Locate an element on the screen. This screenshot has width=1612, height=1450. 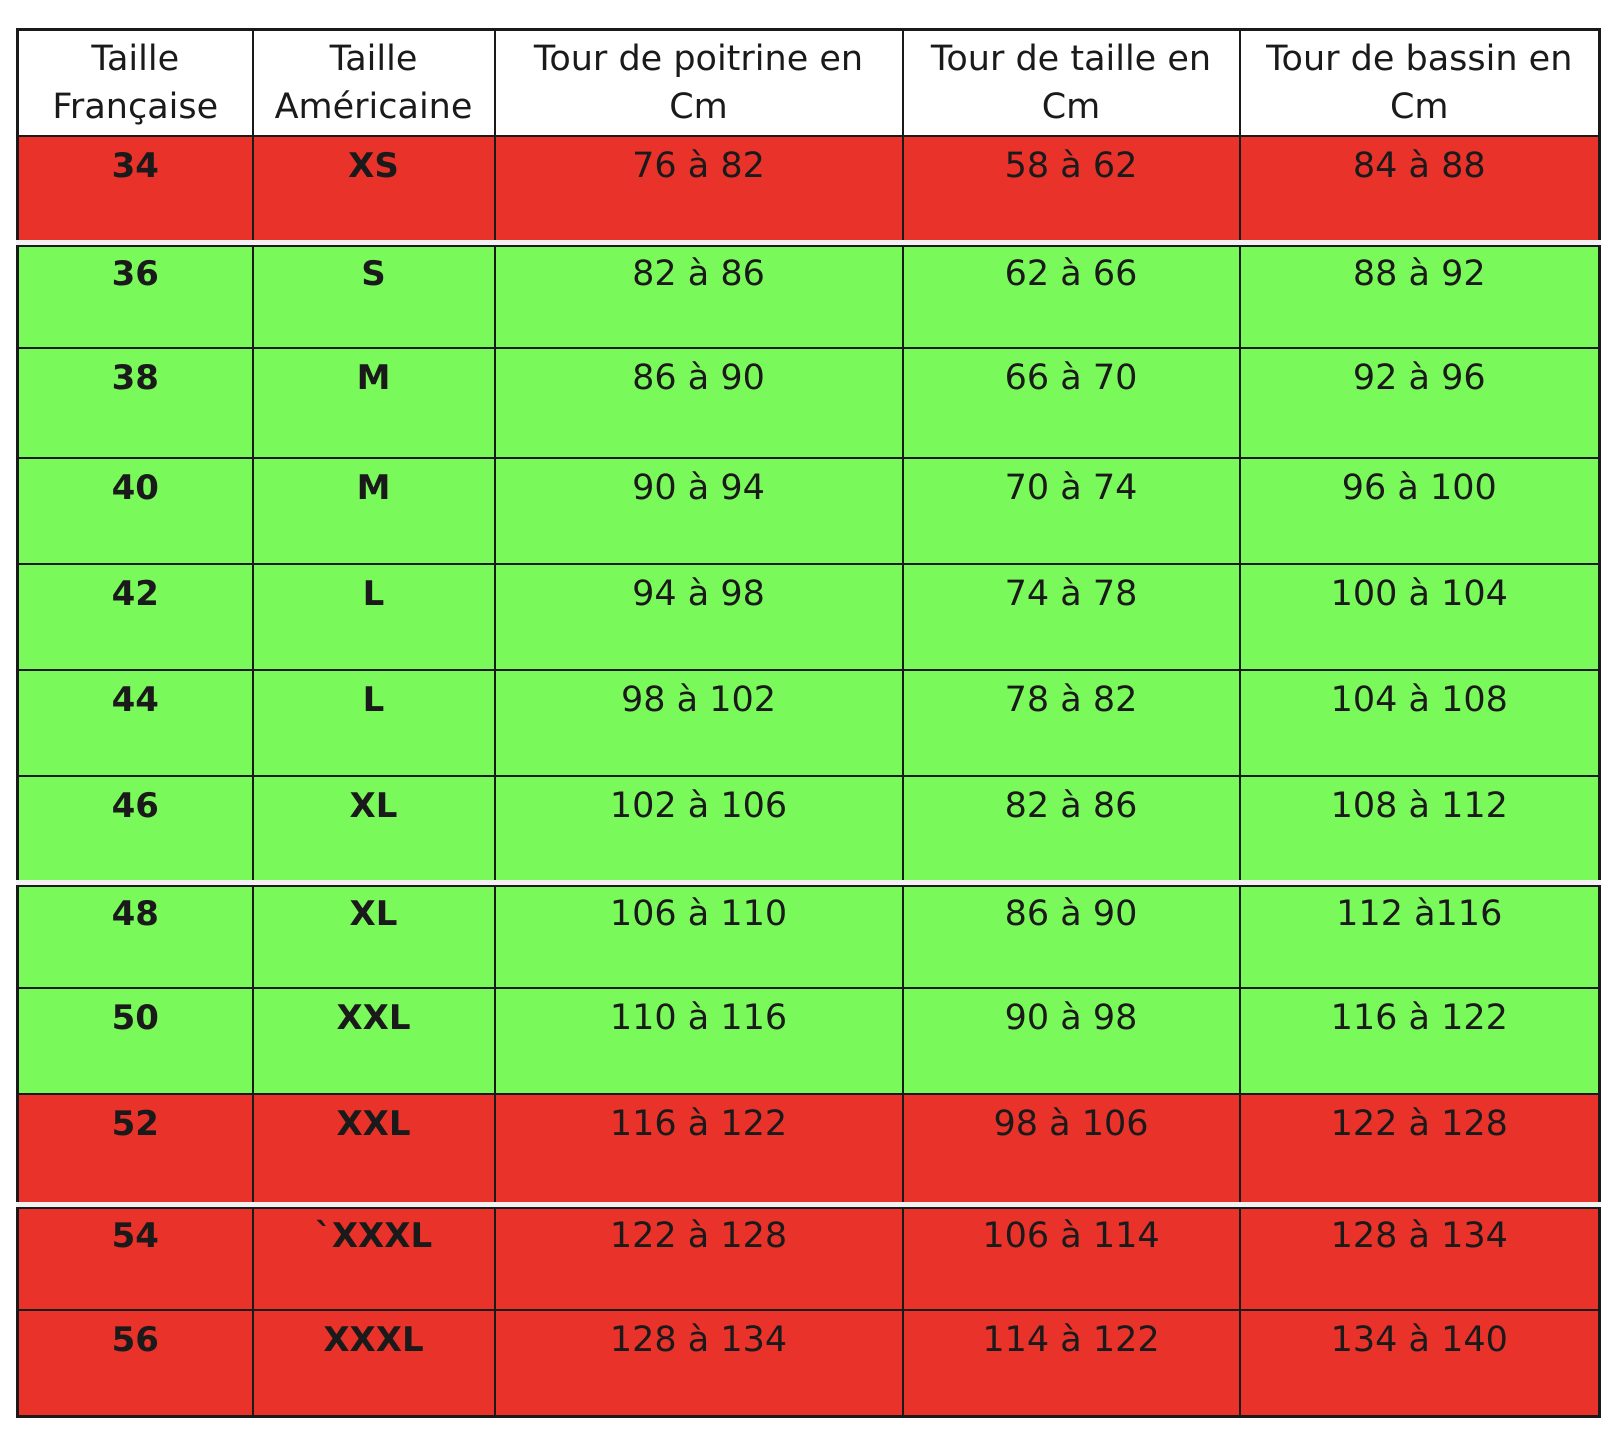
table-row: 50 XXL 110 à 116 90 à 98 116 à 122 is located at coordinates (808, 1041).